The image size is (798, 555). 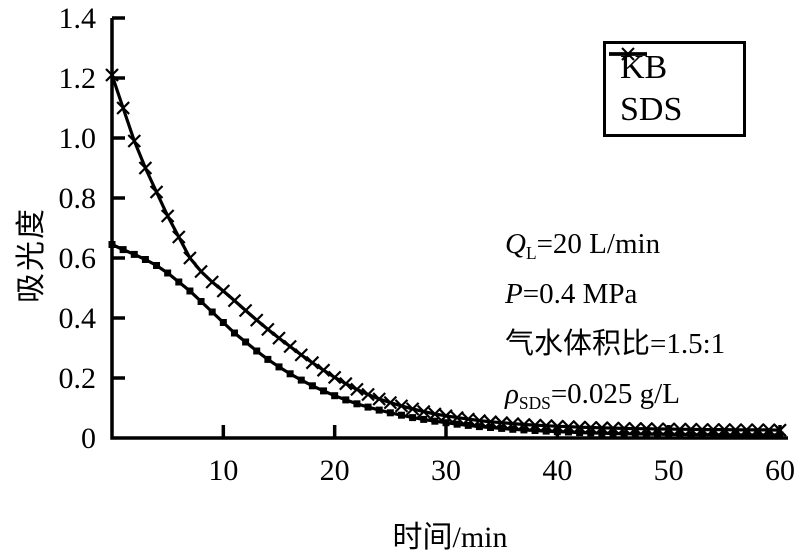 What do you see at coordinates (450, 537) in the screenshot?
I see `x-axis-title: 时间/min` at bounding box center [450, 537].